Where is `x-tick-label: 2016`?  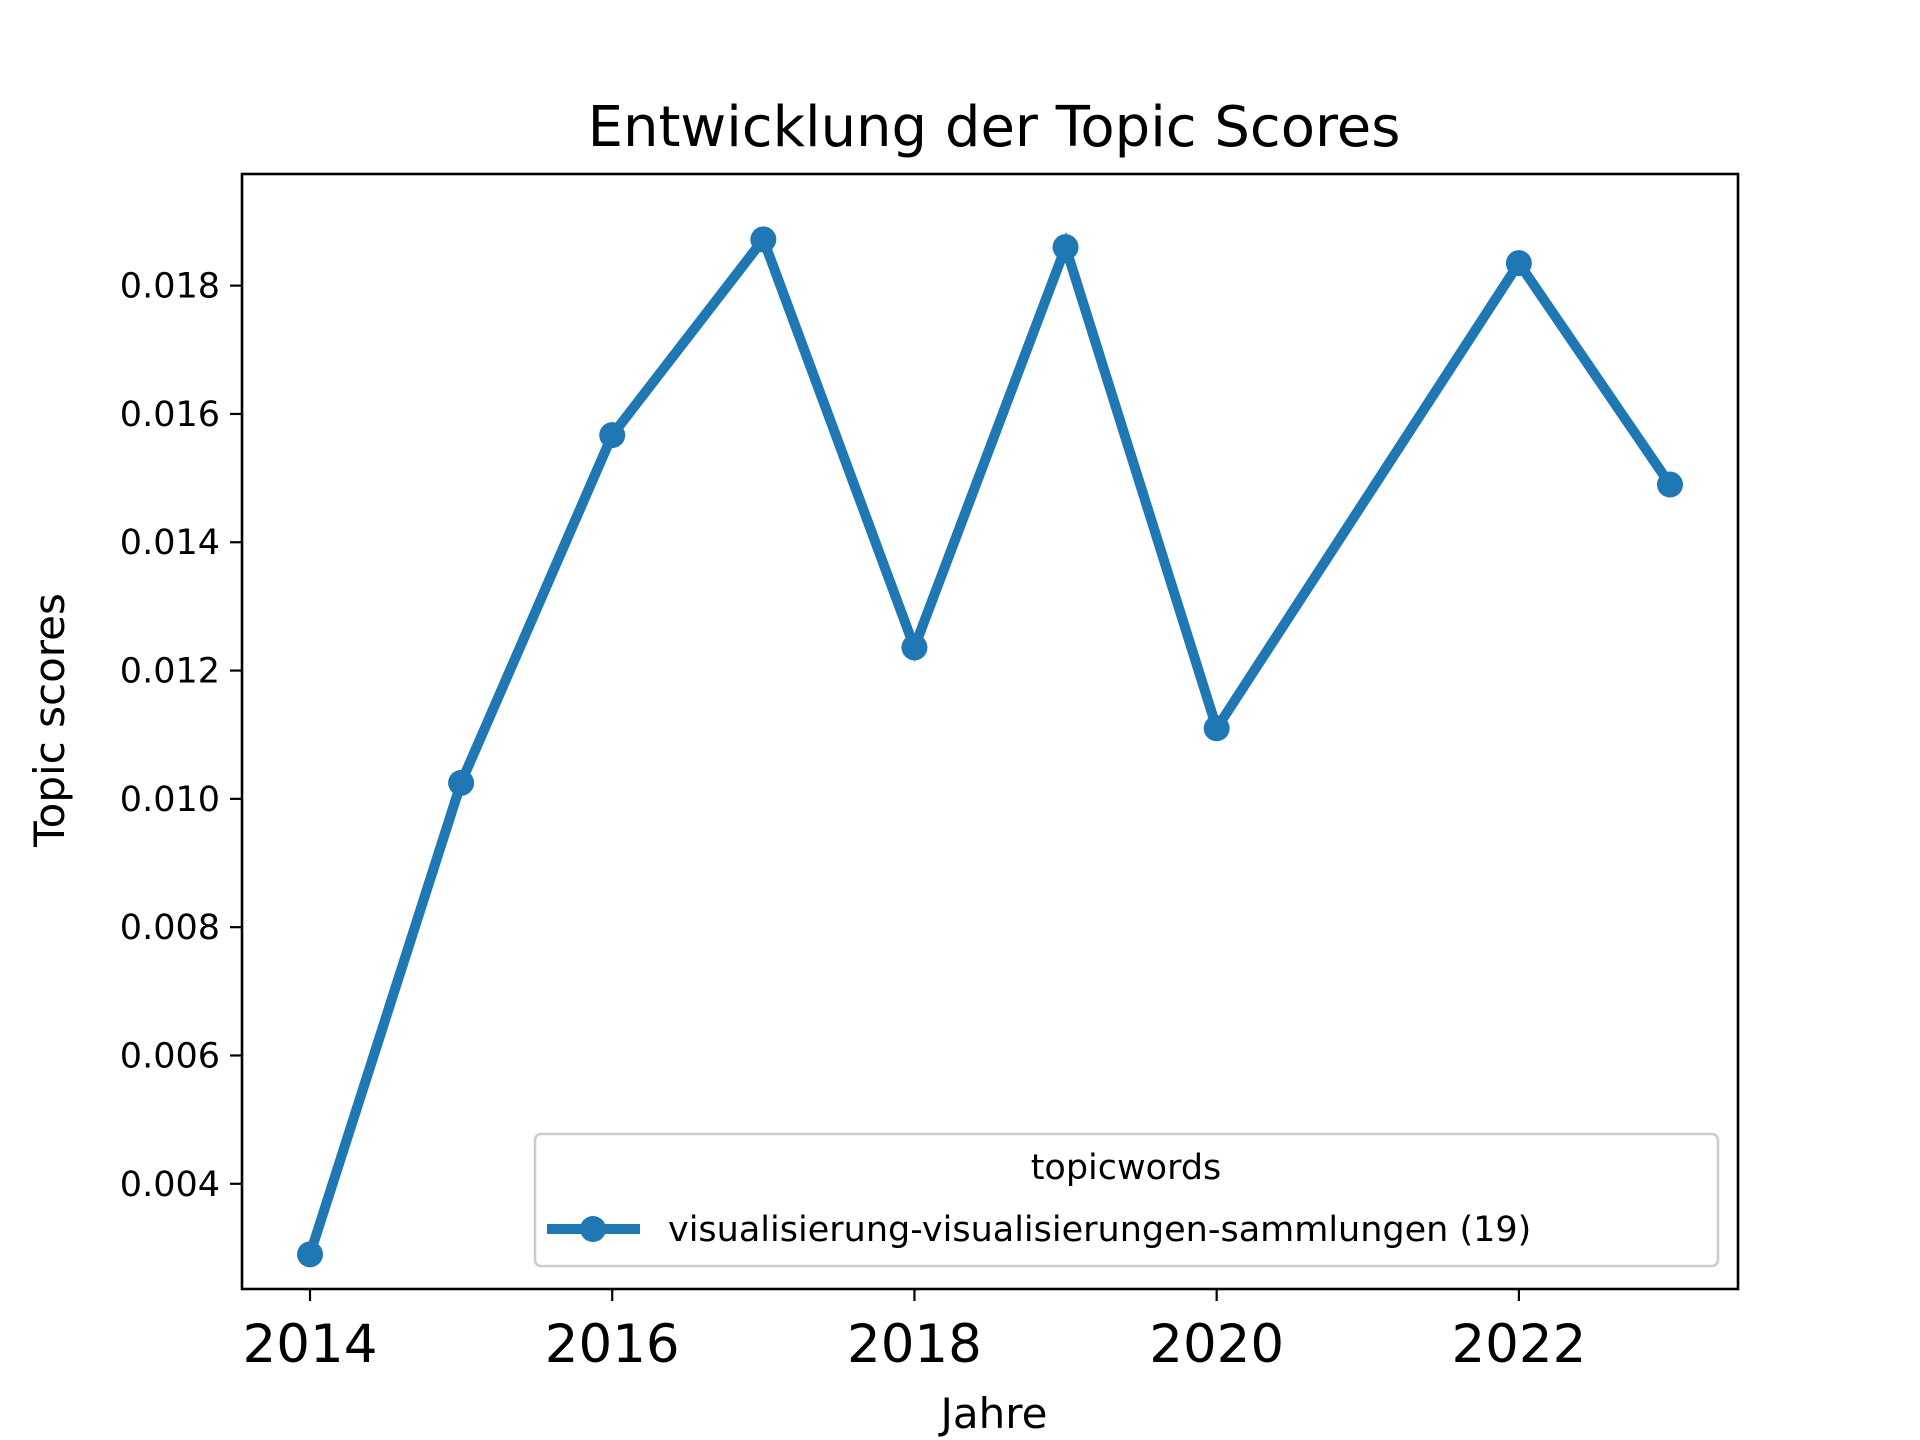
x-tick-label: 2016 is located at coordinates (612, 1344).